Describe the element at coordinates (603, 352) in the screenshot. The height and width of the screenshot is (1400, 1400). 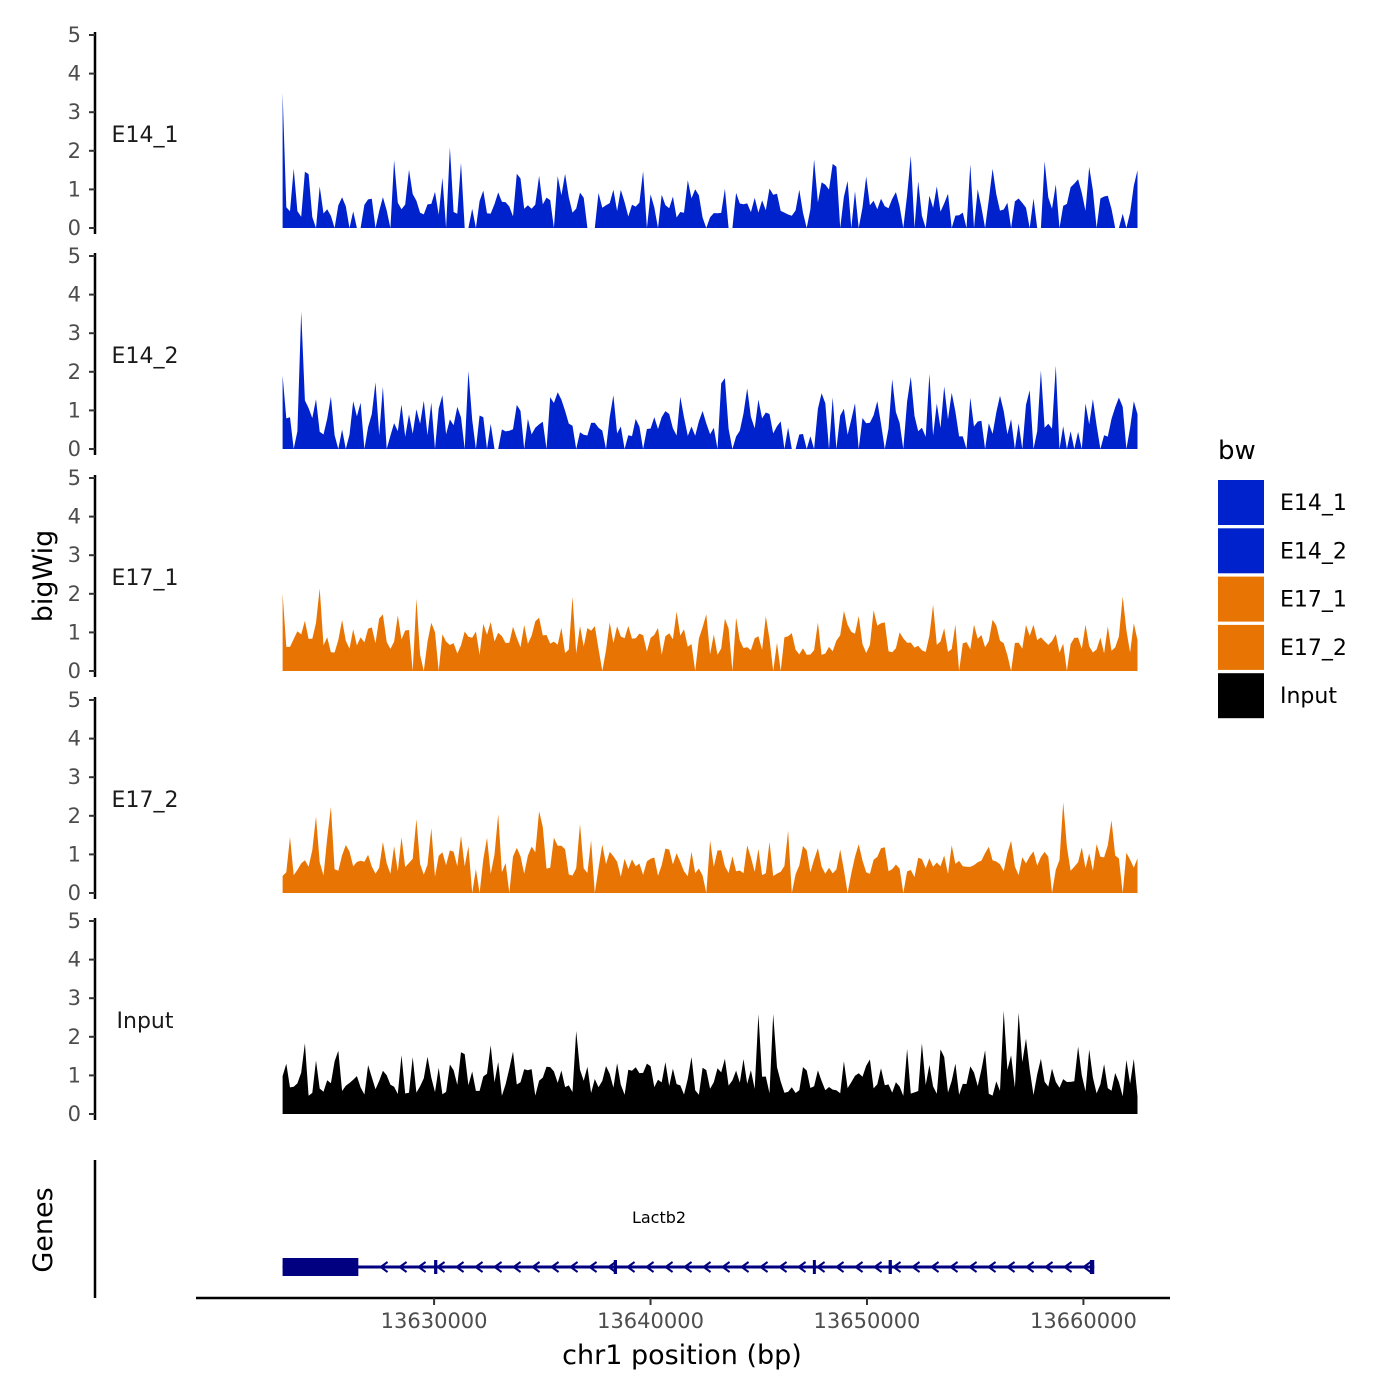
I see `track-E14_2: 0 1 2 3 4 5 E14_2` at that location.